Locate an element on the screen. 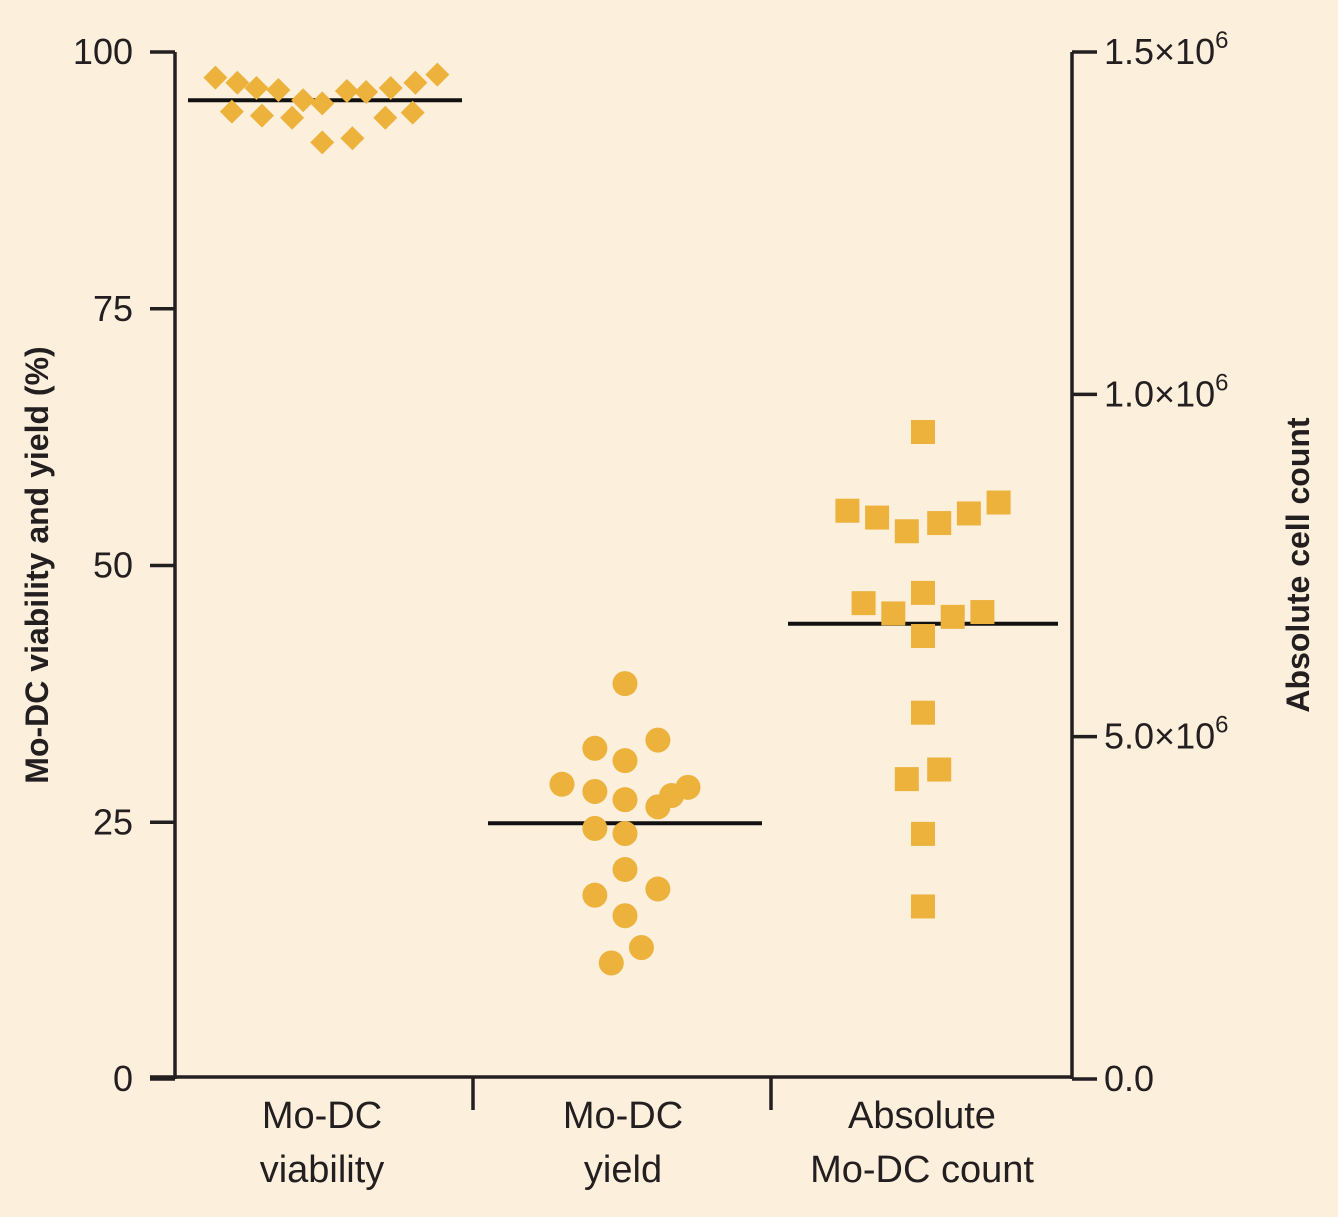 The width and height of the screenshot is (1338, 1217). right-y-tick-label: 1.5×10⁶ is located at coordinates (1166, 49).